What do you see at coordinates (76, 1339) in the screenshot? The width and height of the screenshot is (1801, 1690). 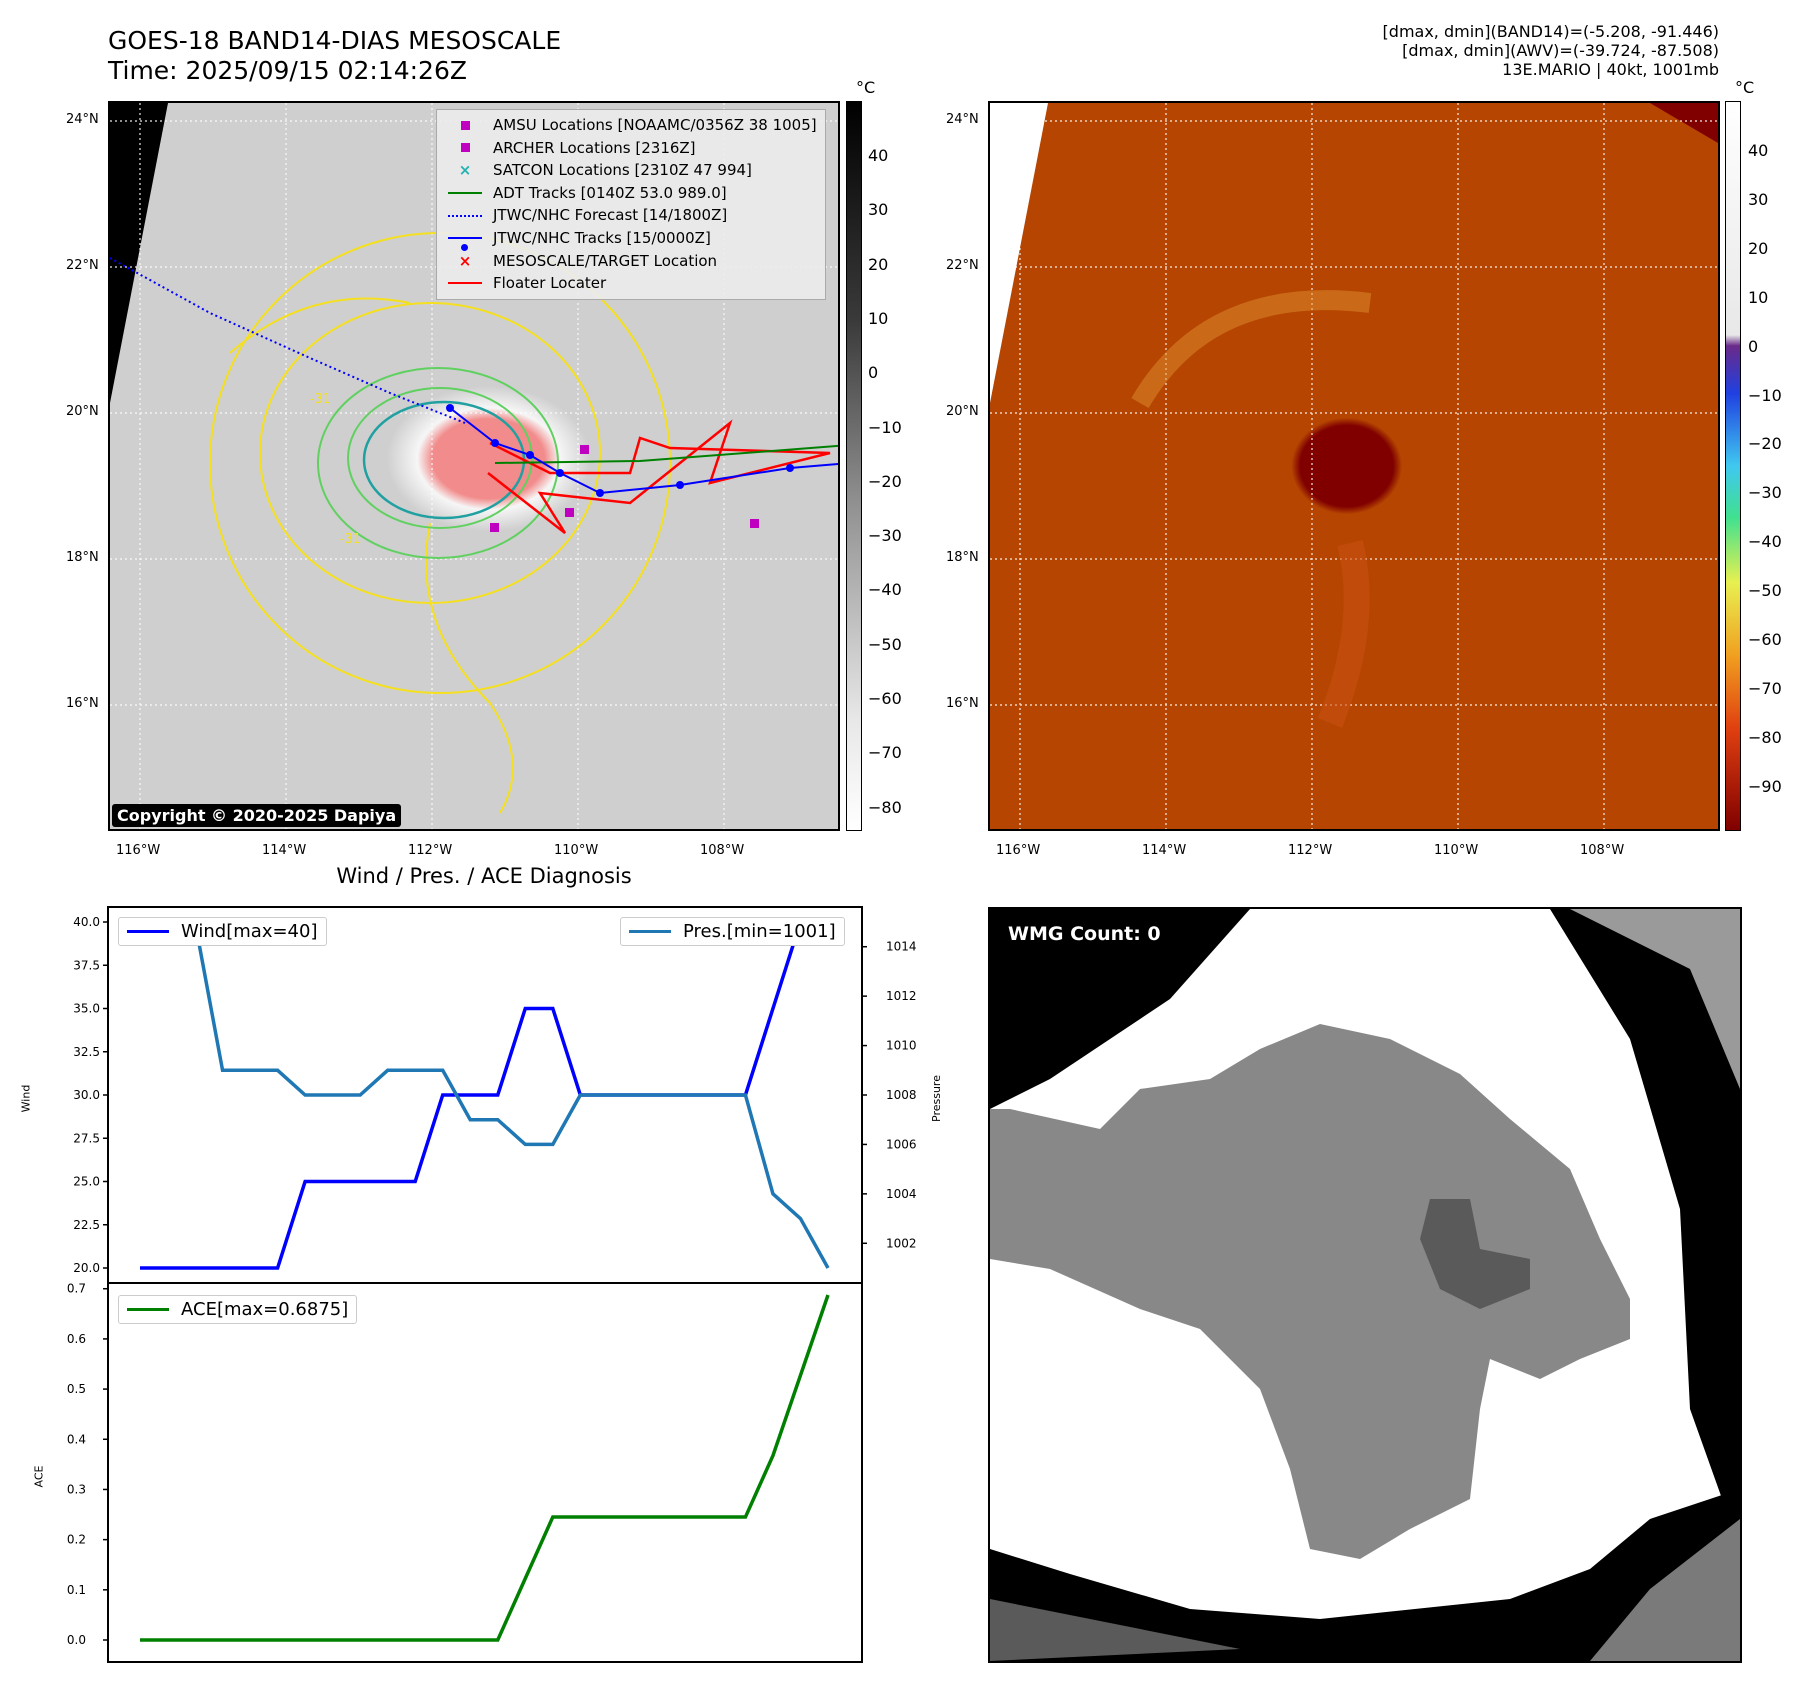 I see `ace-y-tick-label: 0.6` at bounding box center [76, 1339].